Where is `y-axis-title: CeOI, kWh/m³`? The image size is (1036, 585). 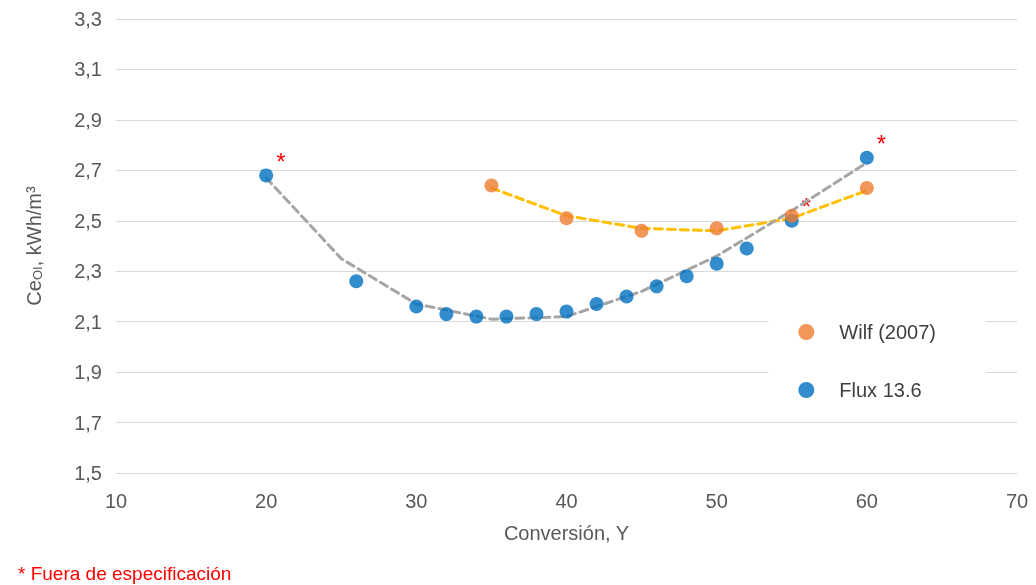 y-axis-title: CeOI, kWh/m³ is located at coordinates (33, 246).